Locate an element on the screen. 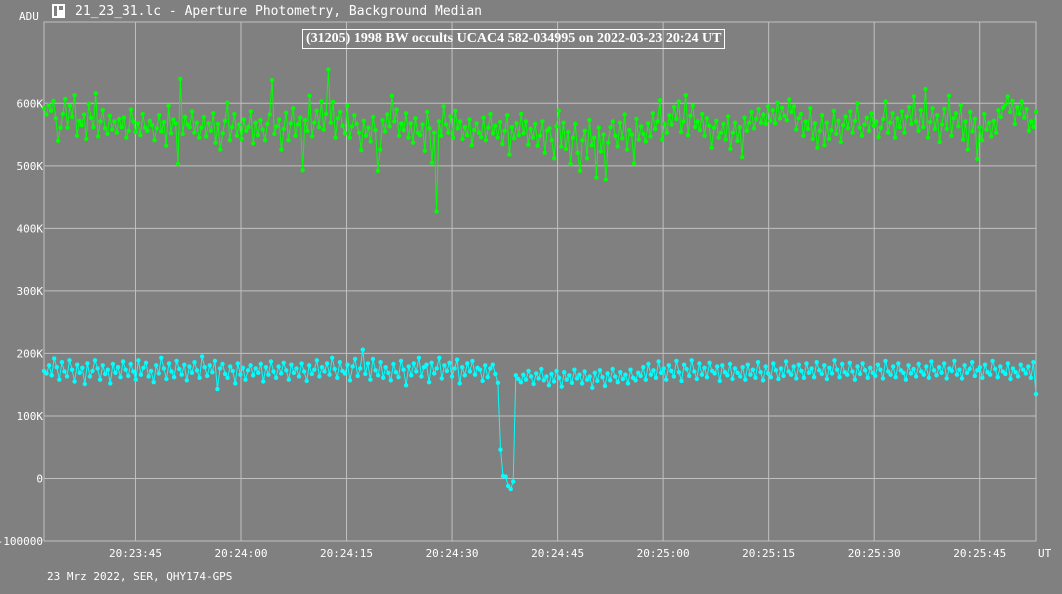 This screenshot has width=1062, height=594. y-tick-labels: -100000 0 100K 200K 300K 400K 500K 600K is located at coordinates (21, 322).